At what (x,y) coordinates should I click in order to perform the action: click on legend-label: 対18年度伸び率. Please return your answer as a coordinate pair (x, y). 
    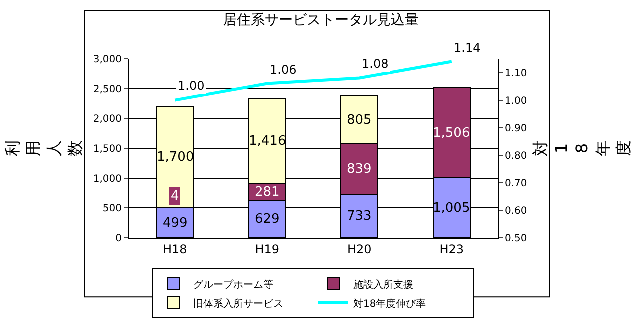
    Looking at the image, I should click on (390, 304).